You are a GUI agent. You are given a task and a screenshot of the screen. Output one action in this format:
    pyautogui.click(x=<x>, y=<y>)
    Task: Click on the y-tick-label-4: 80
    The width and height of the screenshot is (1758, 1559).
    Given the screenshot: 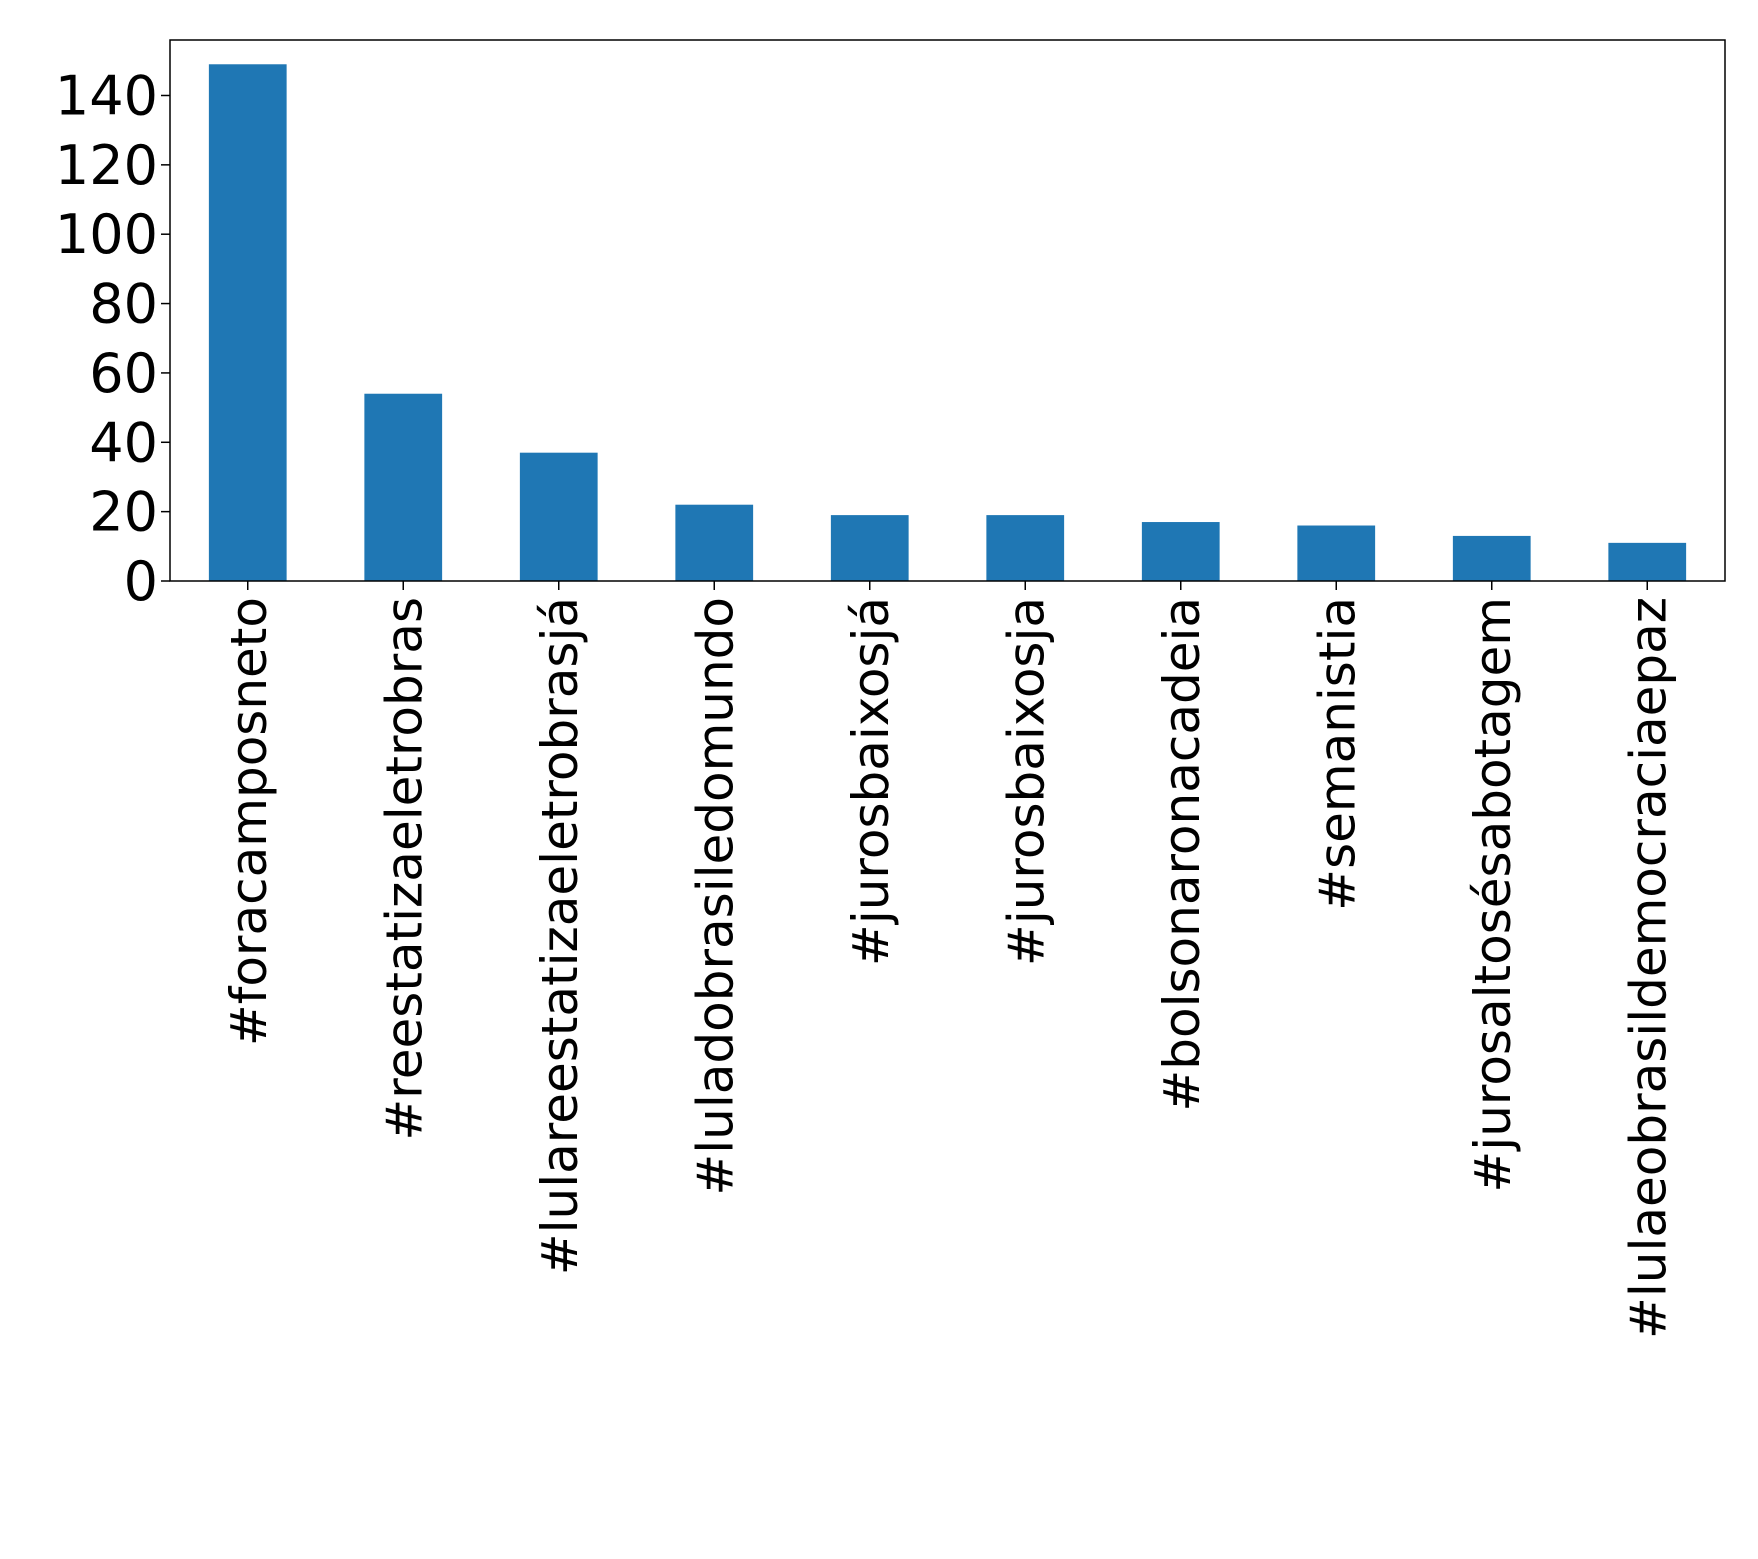 What is the action you would take?
    pyautogui.click(x=123, y=304)
    